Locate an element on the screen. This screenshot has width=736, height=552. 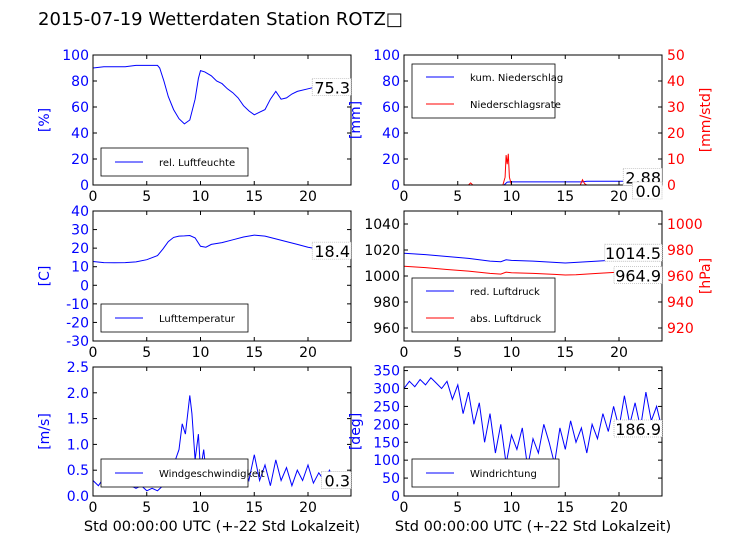
value-label: 964.9 is located at coordinates (638, 276).